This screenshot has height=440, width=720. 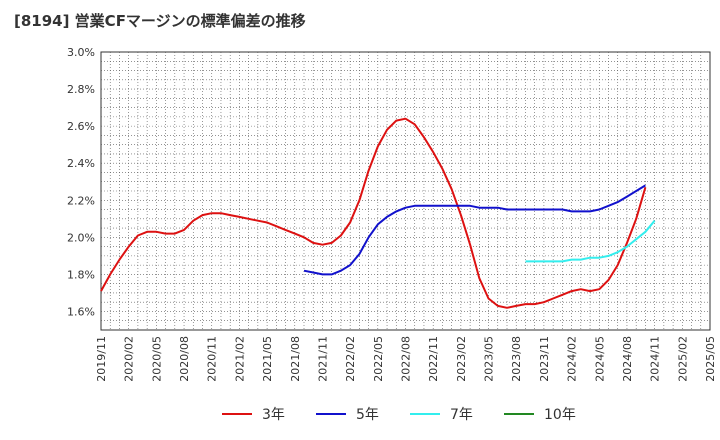 What do you see at coordinates (81, 237) in the screenshot?
I see `y-tick-label: 2.0%` at bounding box center [81, 237].